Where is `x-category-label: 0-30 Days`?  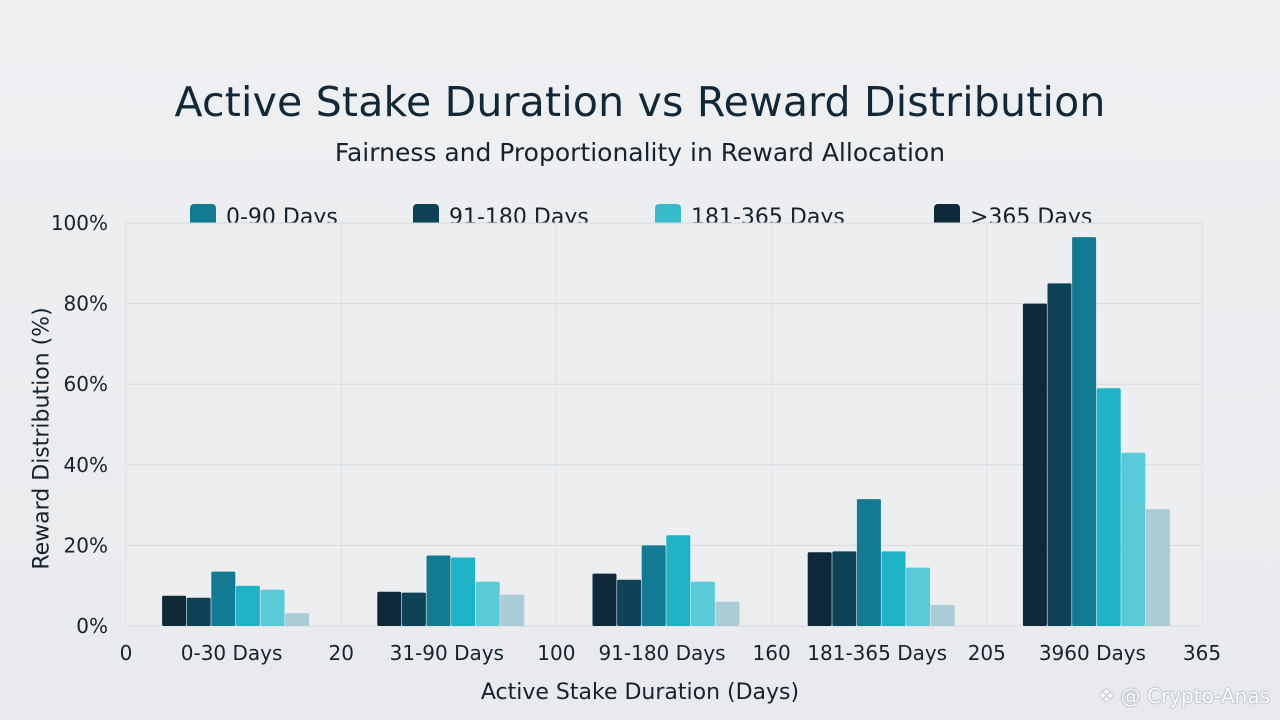
x-category-label: 0-30 Days is located at coordinates (232, 653).